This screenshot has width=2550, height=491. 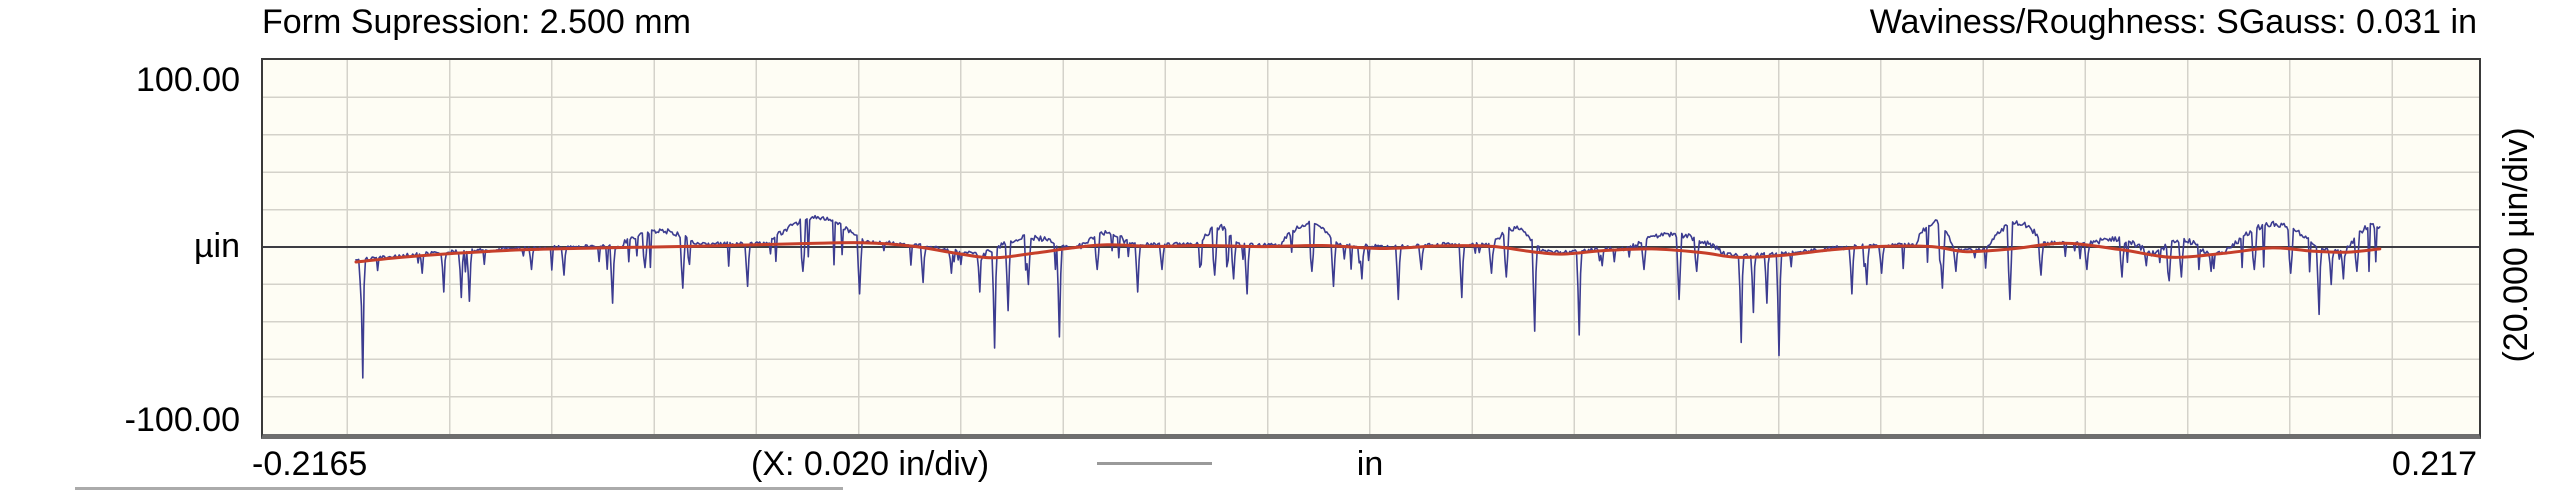 I want to click on y-axis-div-label: (20.000 µin/div), so click(x=2516, y=245).